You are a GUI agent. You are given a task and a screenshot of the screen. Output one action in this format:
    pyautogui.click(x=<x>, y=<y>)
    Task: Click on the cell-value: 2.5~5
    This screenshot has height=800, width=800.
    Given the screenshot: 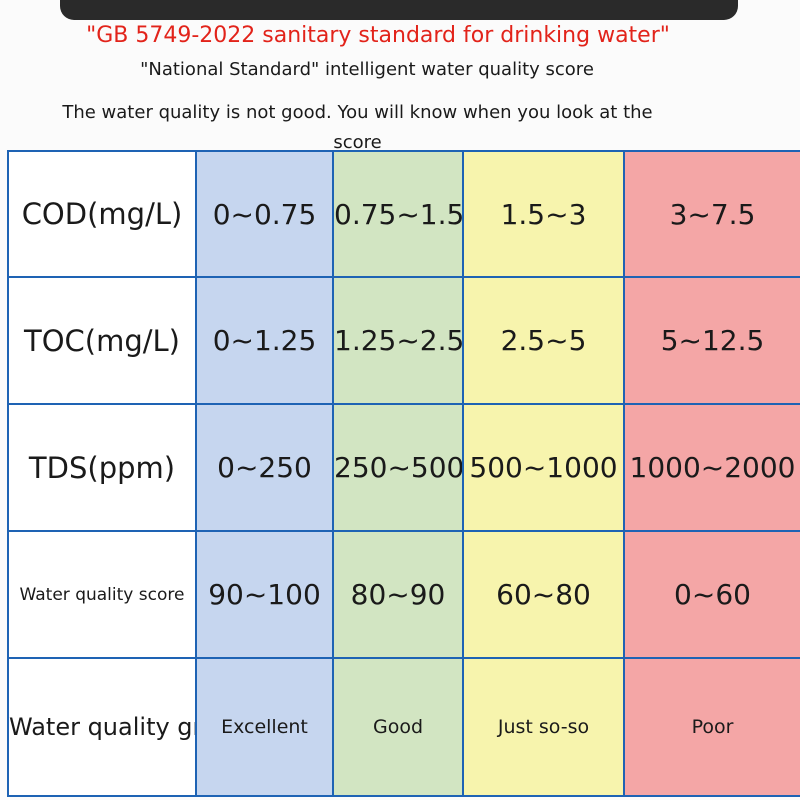 What is the action you would take?
    pyautogui.click(x=543, y=340)
    